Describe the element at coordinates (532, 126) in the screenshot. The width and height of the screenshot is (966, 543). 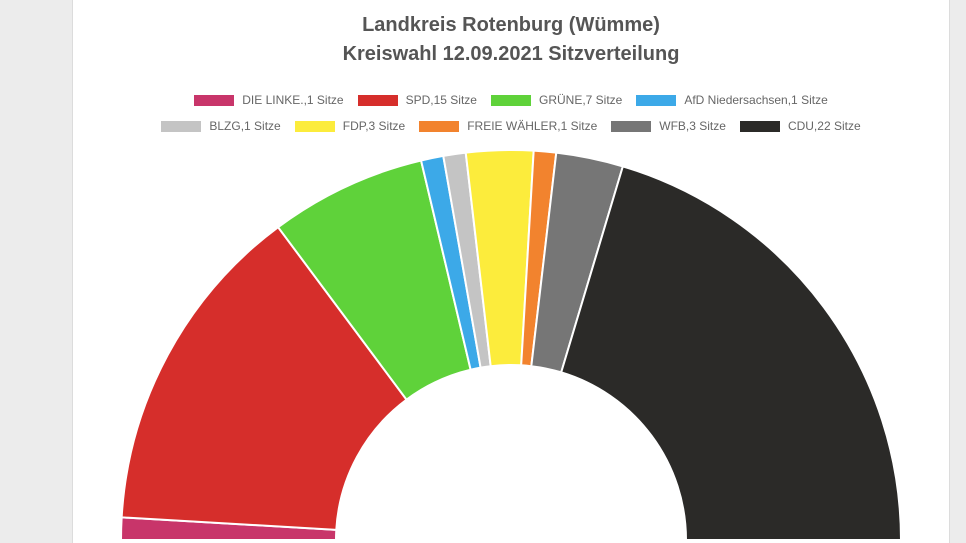
I see `legend-label-freie-waehler: FREIE WÄHLER,1 Sitze` at that location.